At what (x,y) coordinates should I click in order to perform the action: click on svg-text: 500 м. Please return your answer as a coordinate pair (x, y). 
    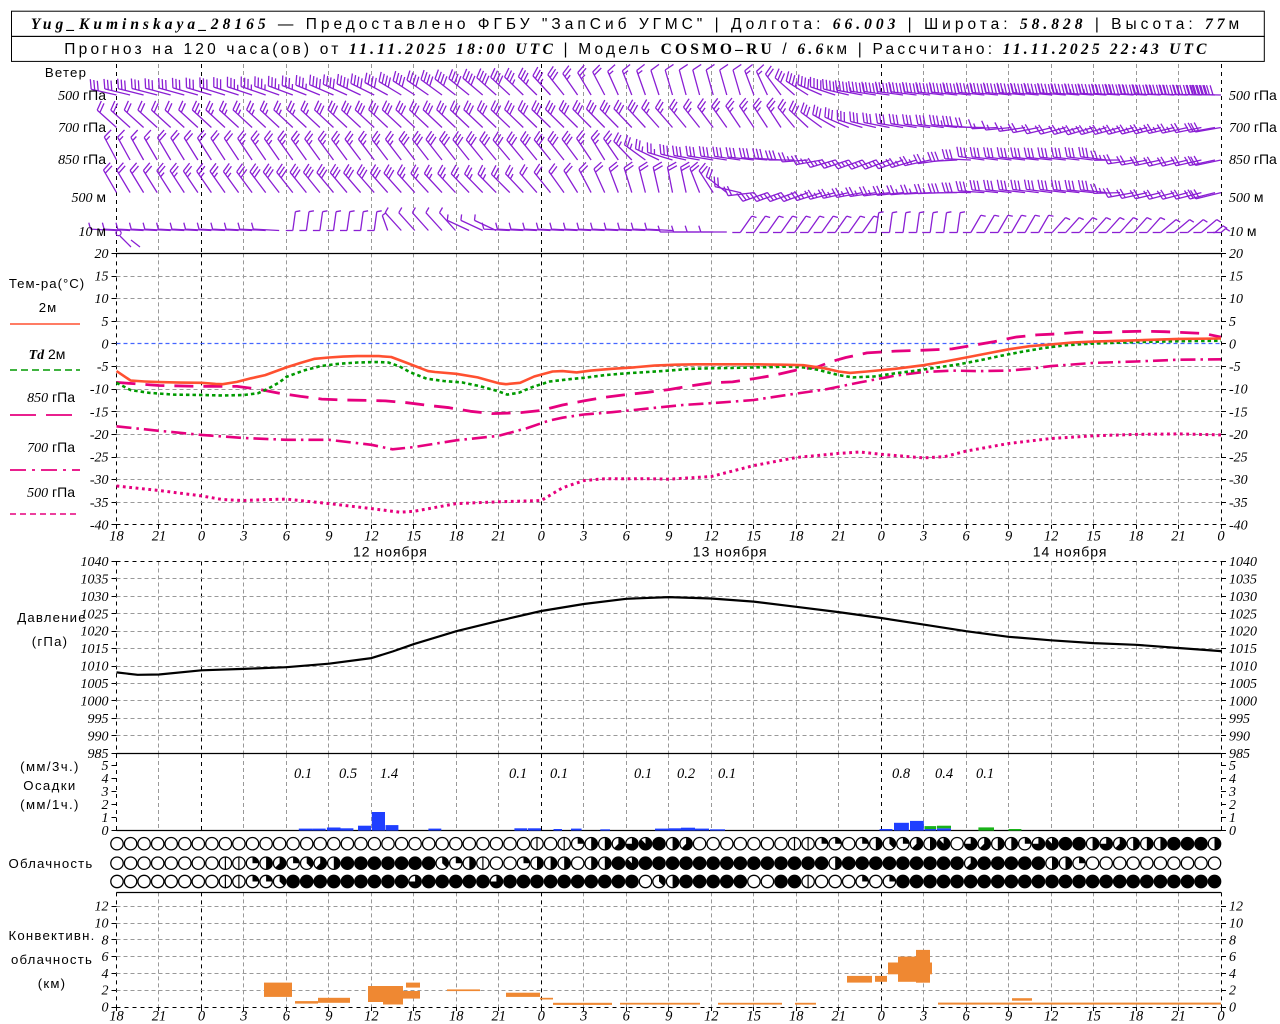
    Looking at the image, I should click on (88, 197).